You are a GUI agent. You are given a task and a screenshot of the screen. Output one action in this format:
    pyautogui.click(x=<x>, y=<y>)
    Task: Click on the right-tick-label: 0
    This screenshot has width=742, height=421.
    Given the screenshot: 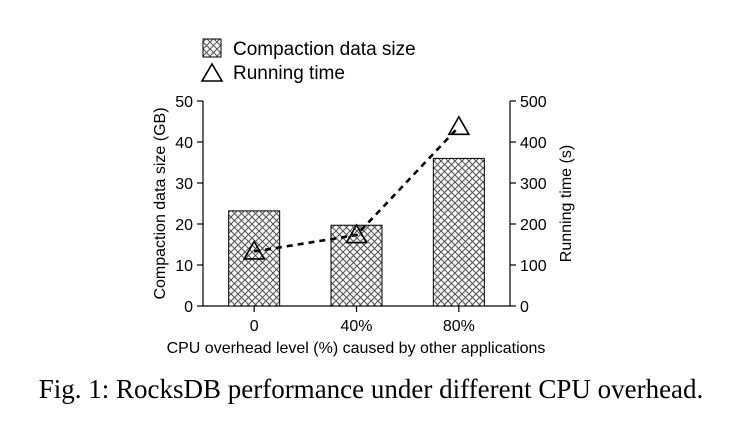 What is the action you would take?
    pyautogui.click(x=524, y=307)
    